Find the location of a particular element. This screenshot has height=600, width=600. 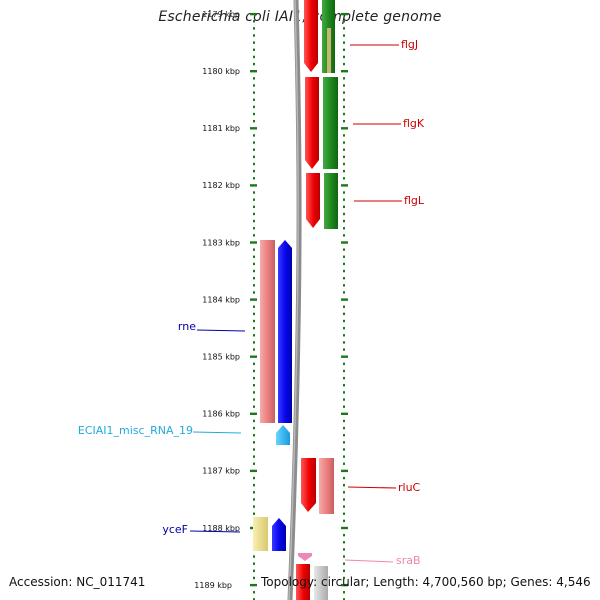

gene-flgL-arrow is located at coordinates (313, 200).